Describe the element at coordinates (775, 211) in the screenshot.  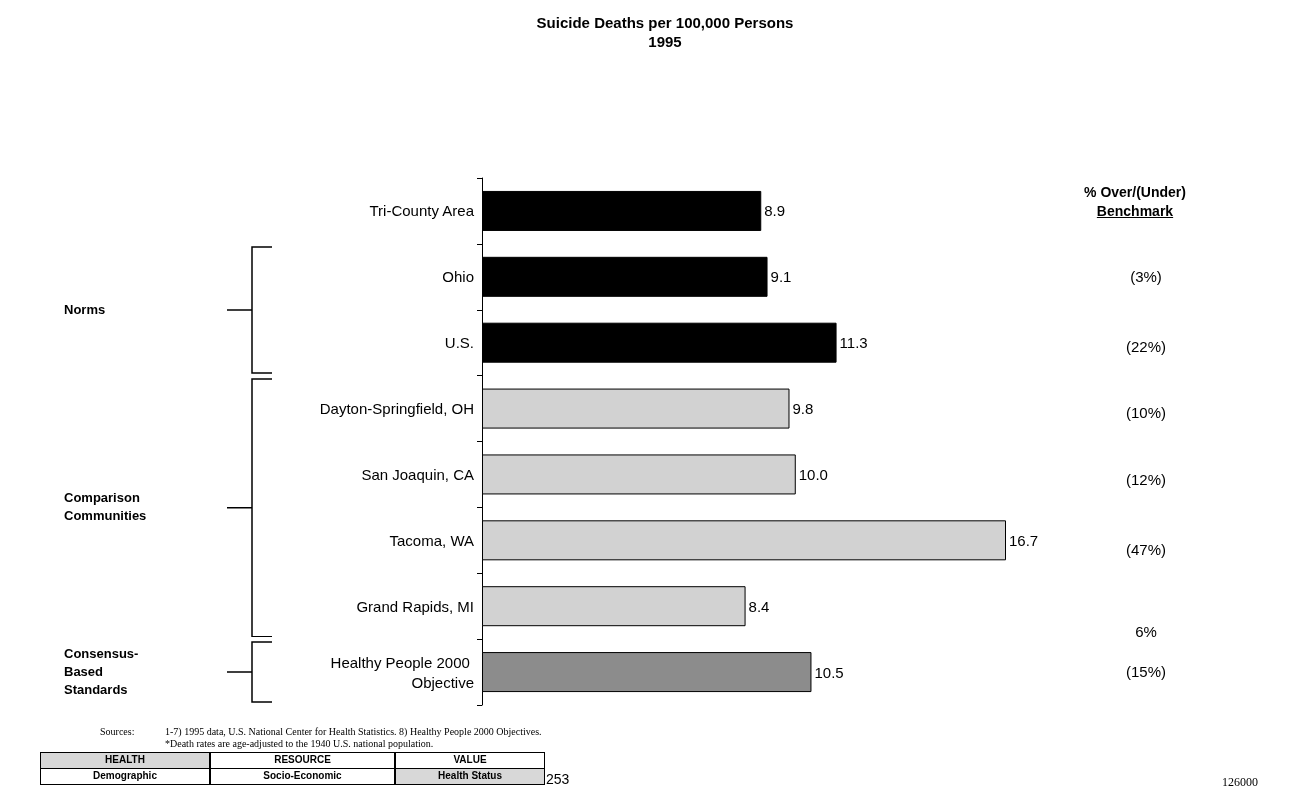
I see `data-label: 8.9` at that location.